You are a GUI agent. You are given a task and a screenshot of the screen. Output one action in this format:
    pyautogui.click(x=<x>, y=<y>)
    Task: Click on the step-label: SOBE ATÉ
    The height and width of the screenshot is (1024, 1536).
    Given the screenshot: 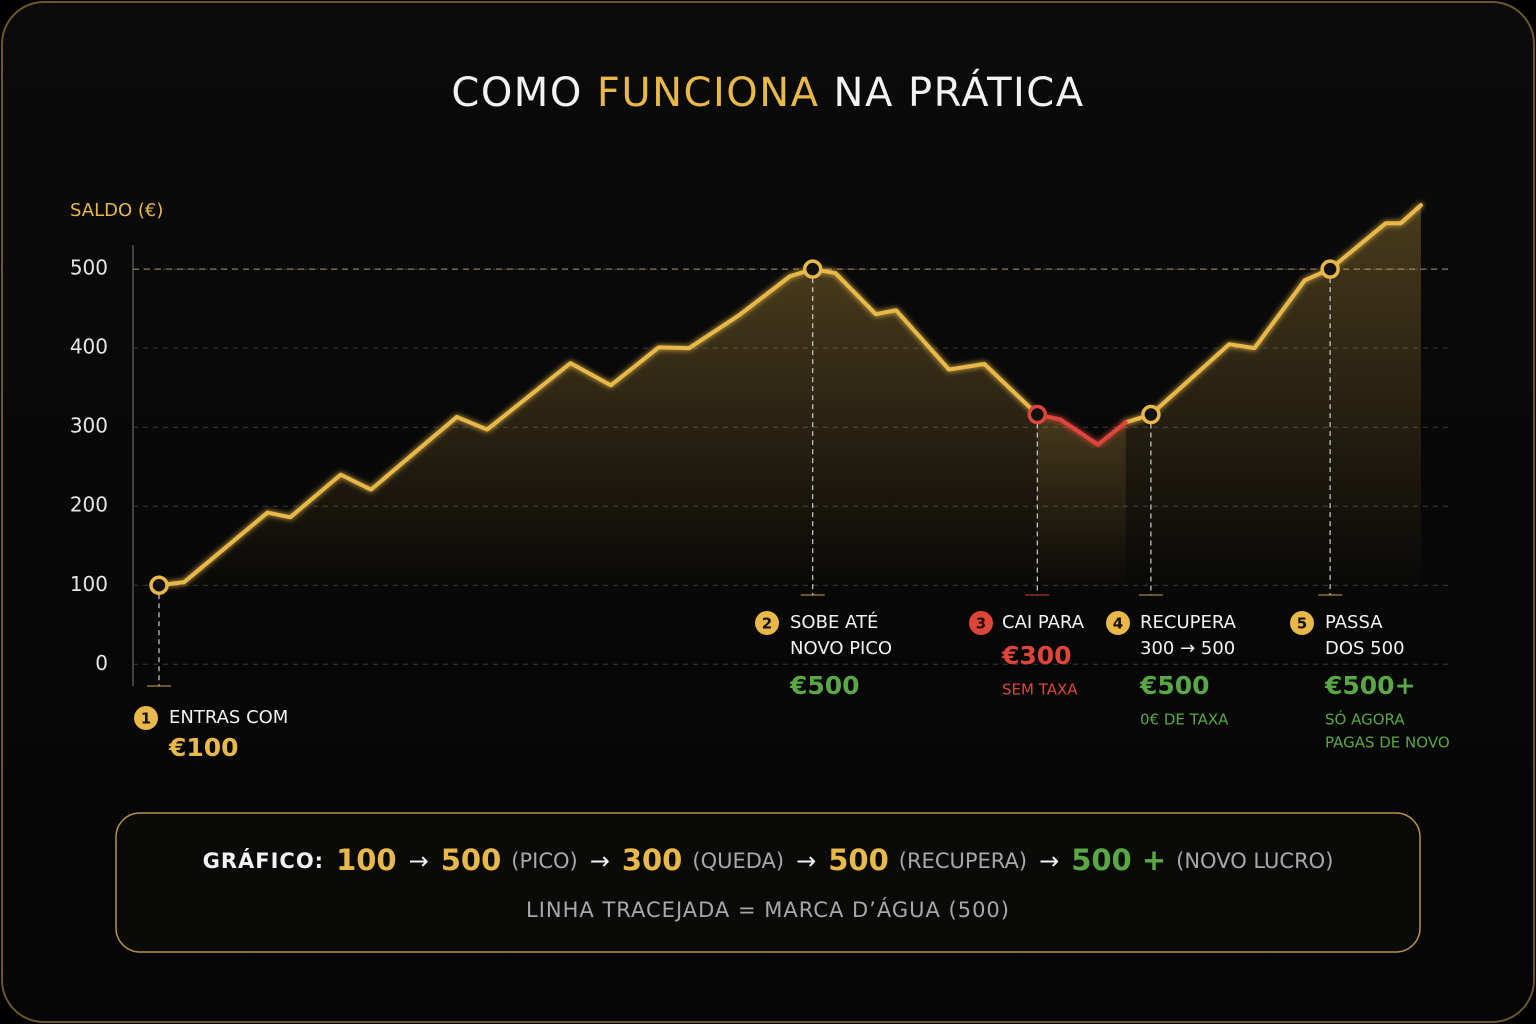 What is the action you would take?
    pyautogui.click(x=834, y=622)
    